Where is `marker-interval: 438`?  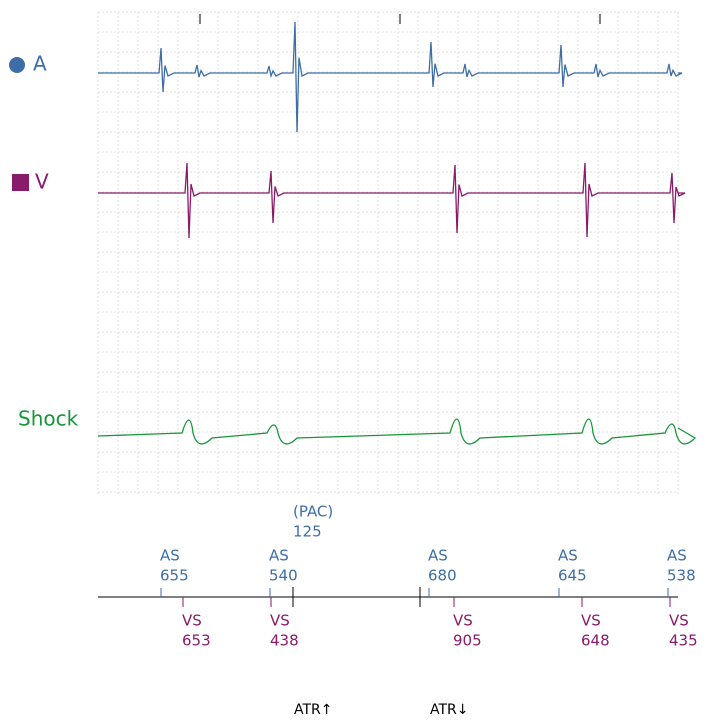 marker-interval: 438 is located at coordinates (284, 641).